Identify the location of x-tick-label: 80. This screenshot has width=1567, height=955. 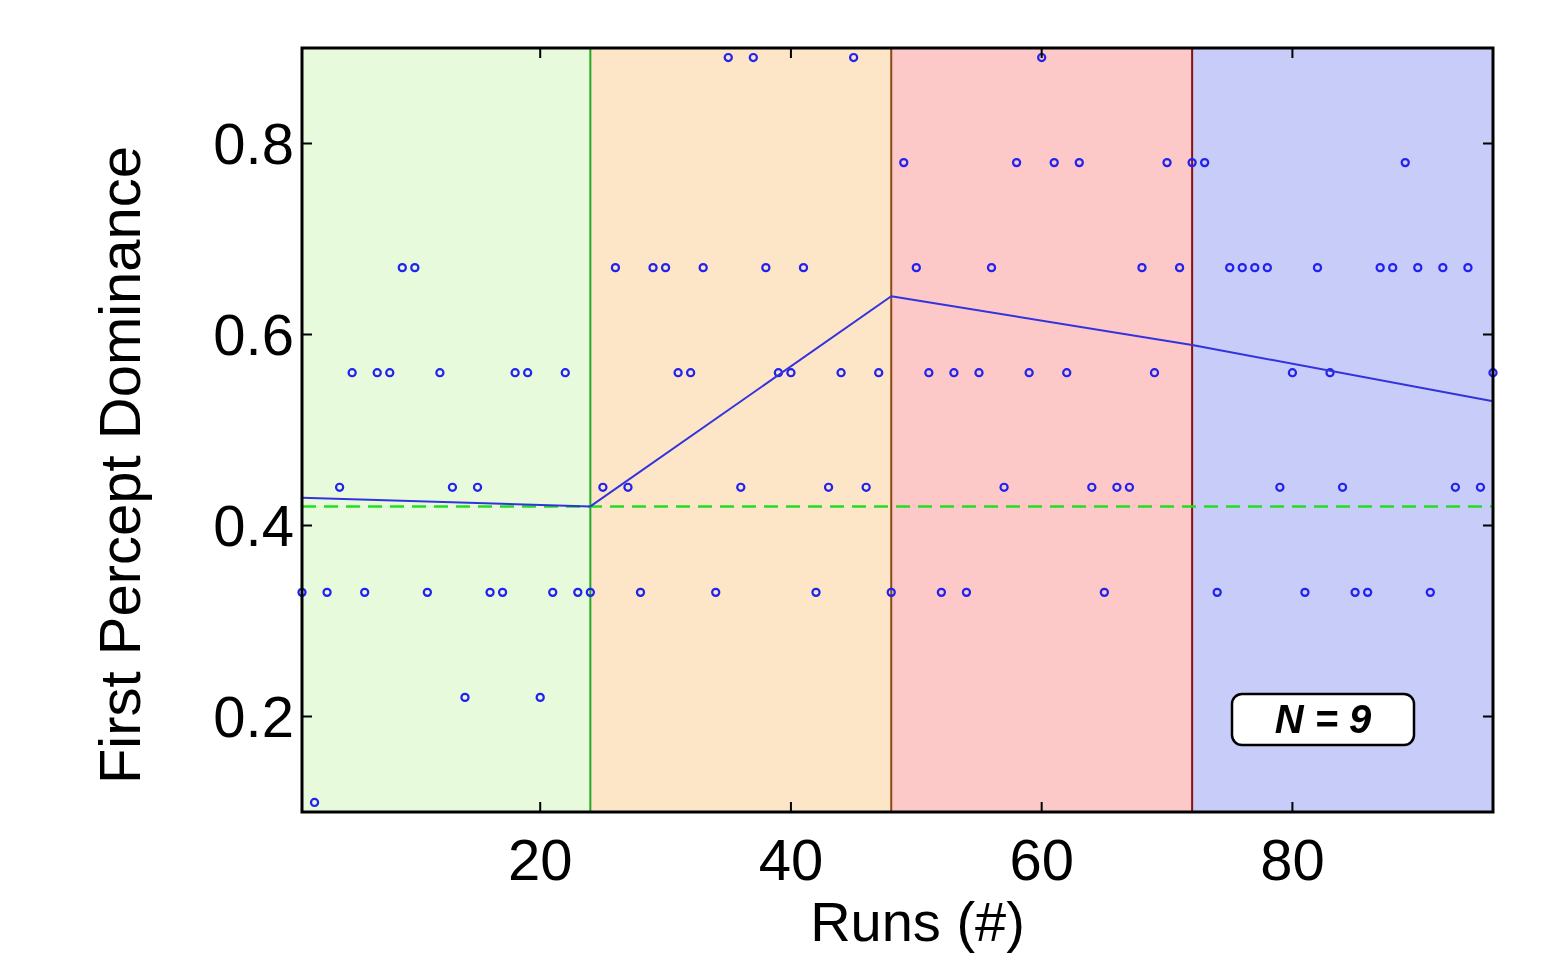
(1292, 859).